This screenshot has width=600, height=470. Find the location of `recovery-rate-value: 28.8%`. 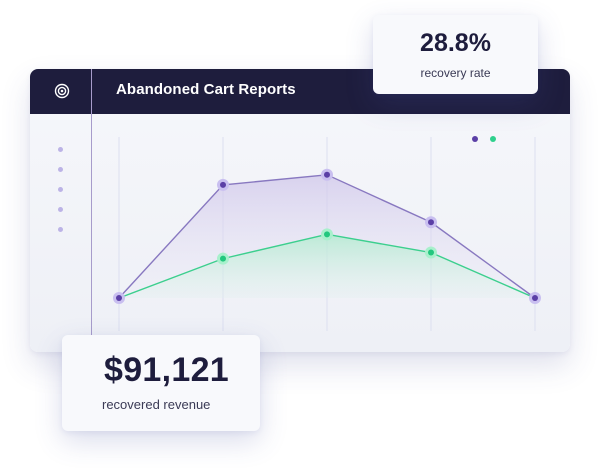

recovery-rate-value: 28.8% is located at coordinates (455, 43).